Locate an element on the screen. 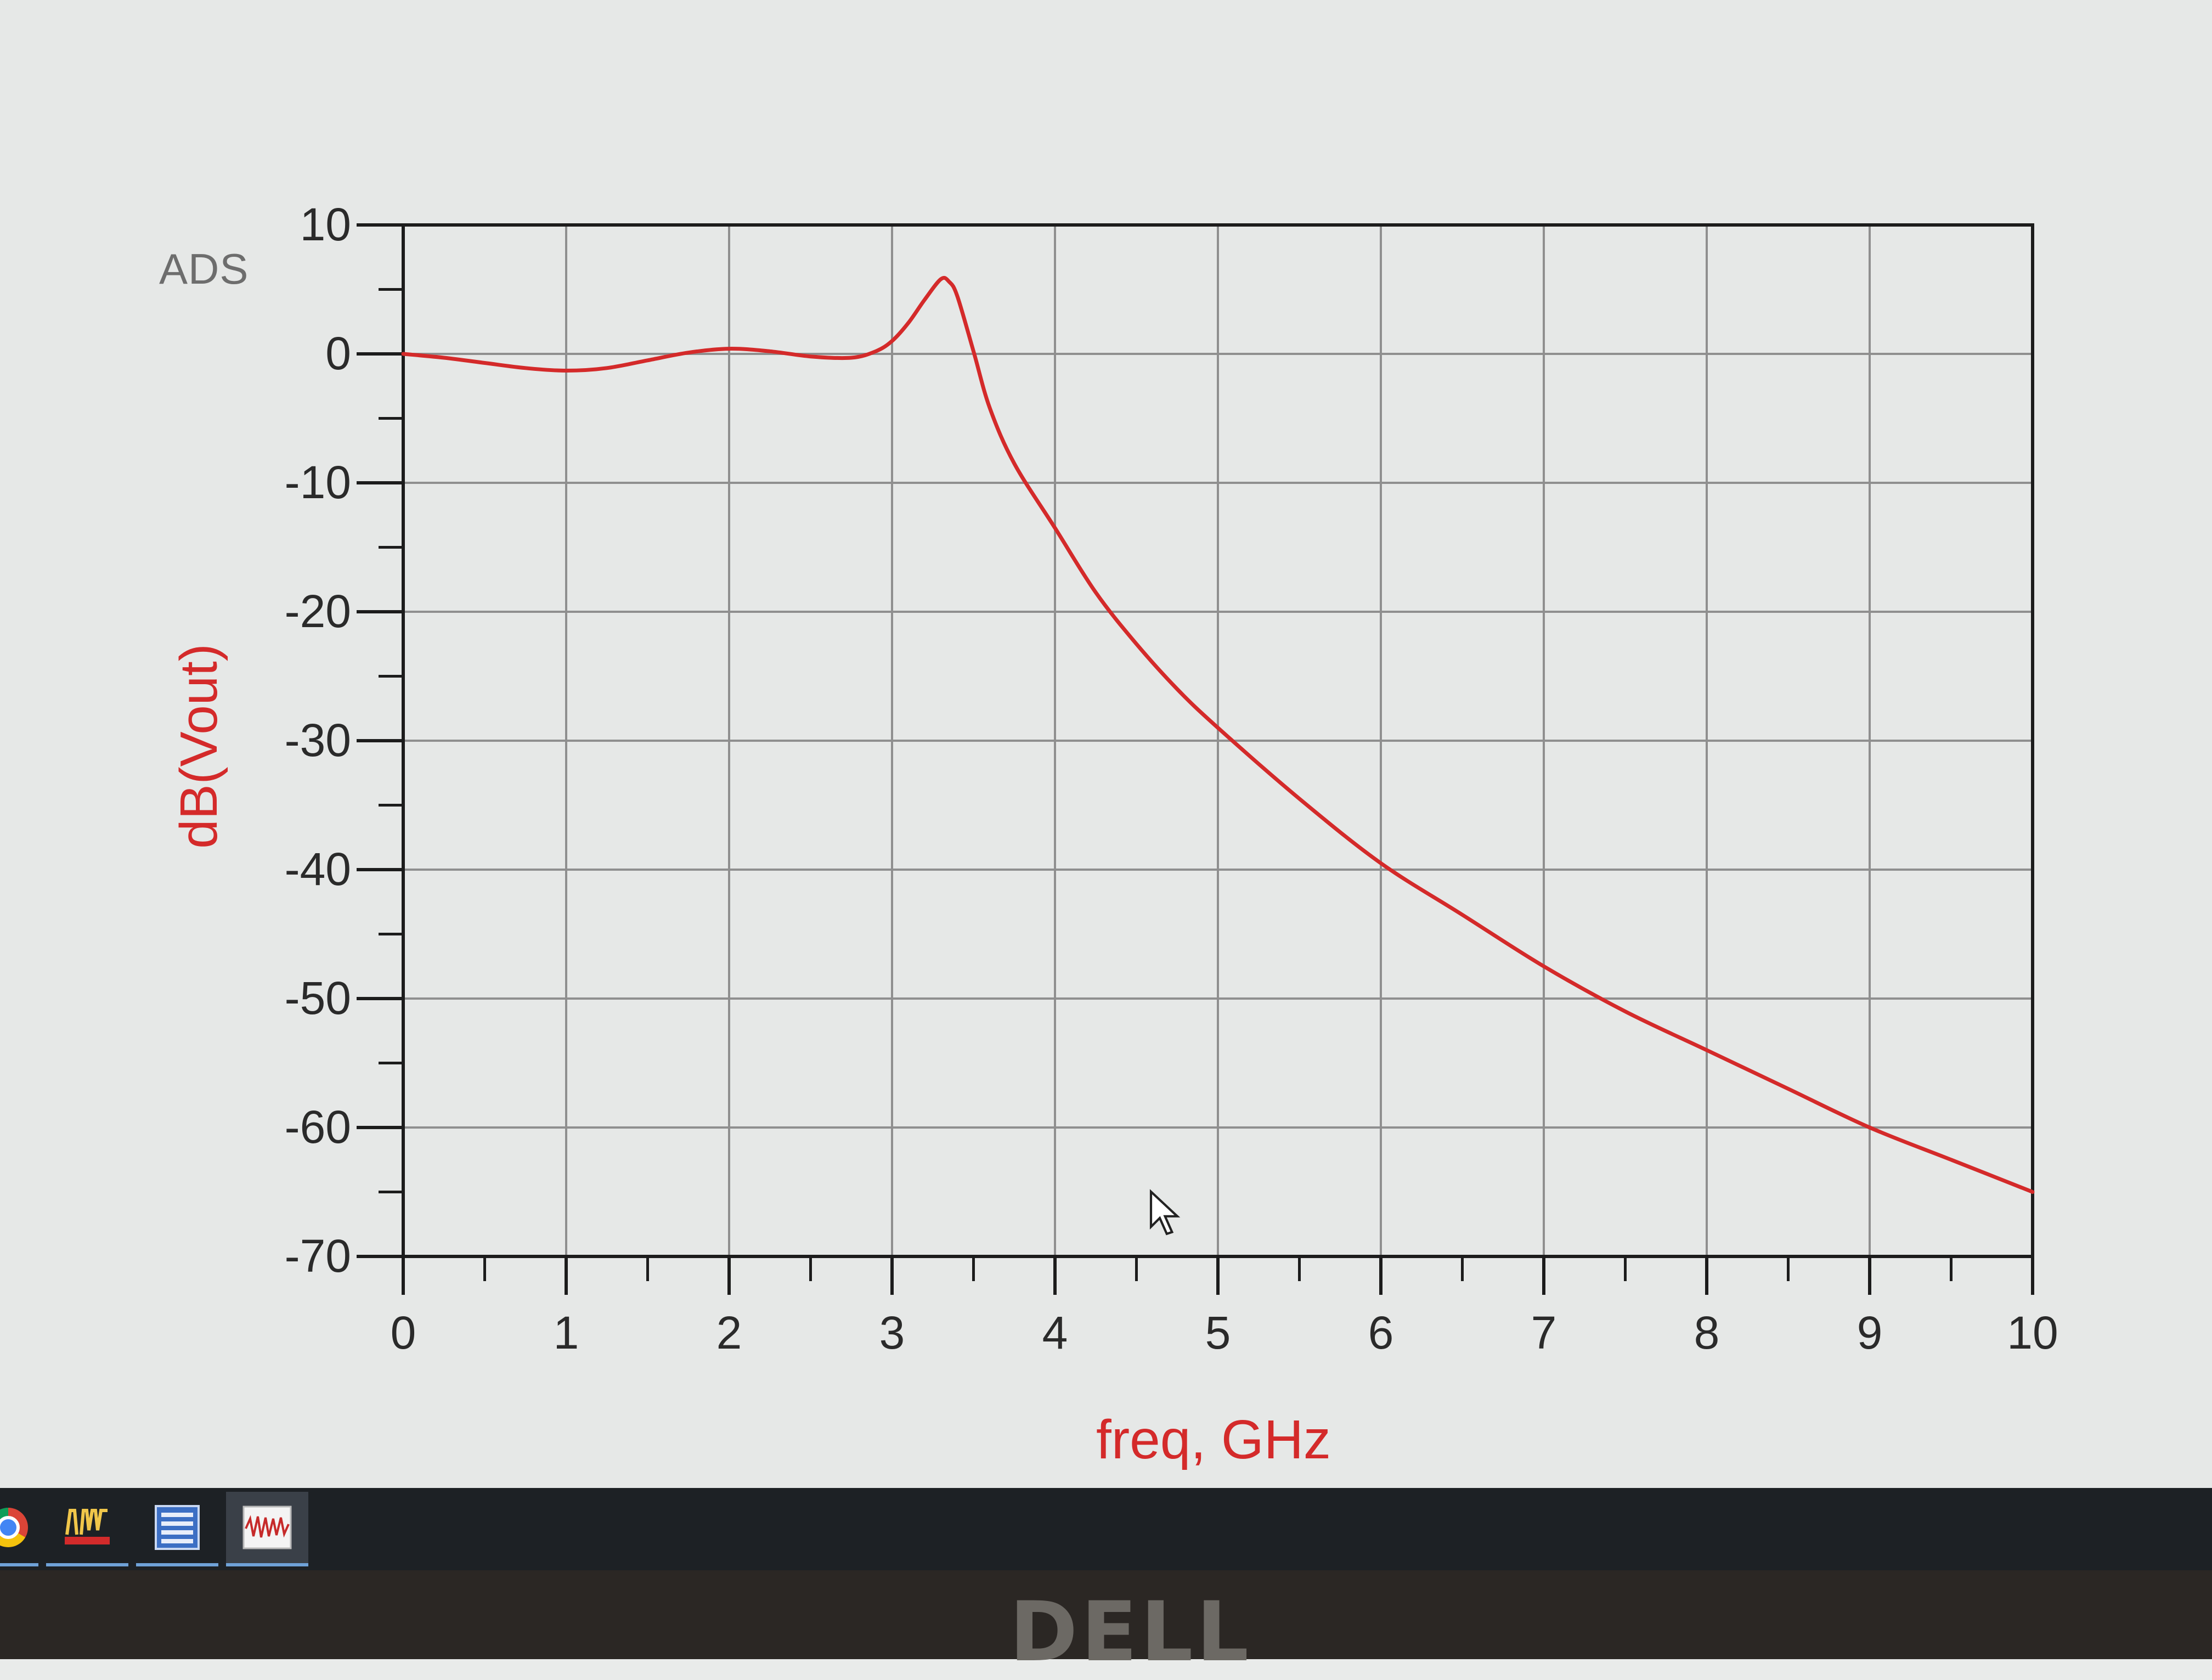  x-tick-label: 6 is located at coordinates (1381, 1332).